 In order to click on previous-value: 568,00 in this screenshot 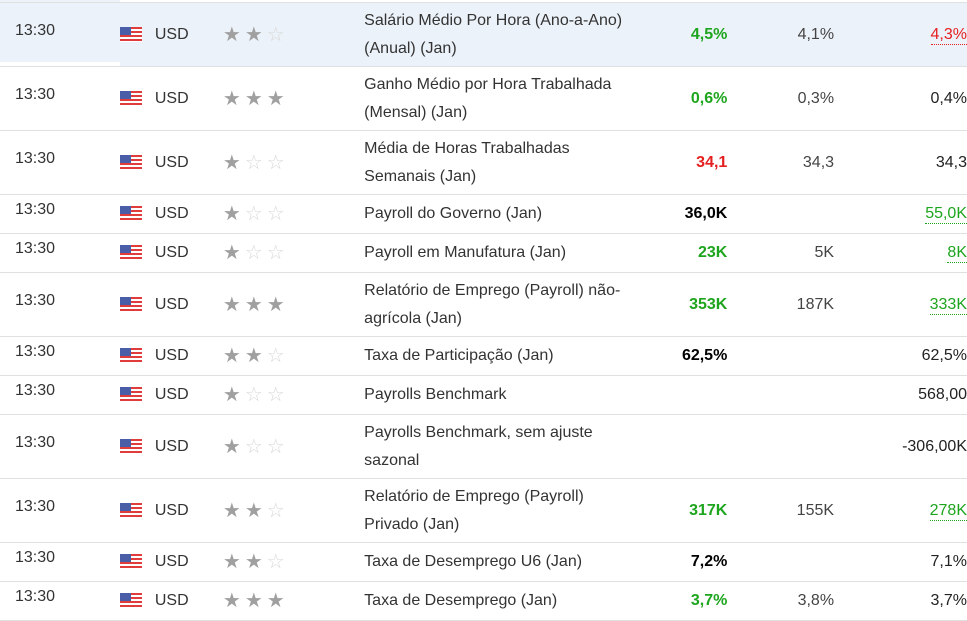, I will do `click(942, 394)`.